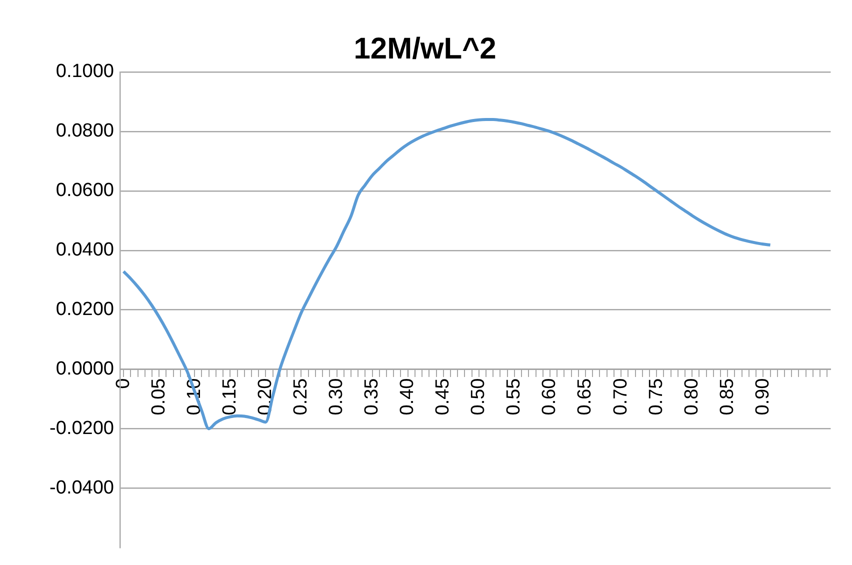  Describe the element at coordinates (85, 131) in the screenshot. I see `y-tick-label: 0.0800` at that location.